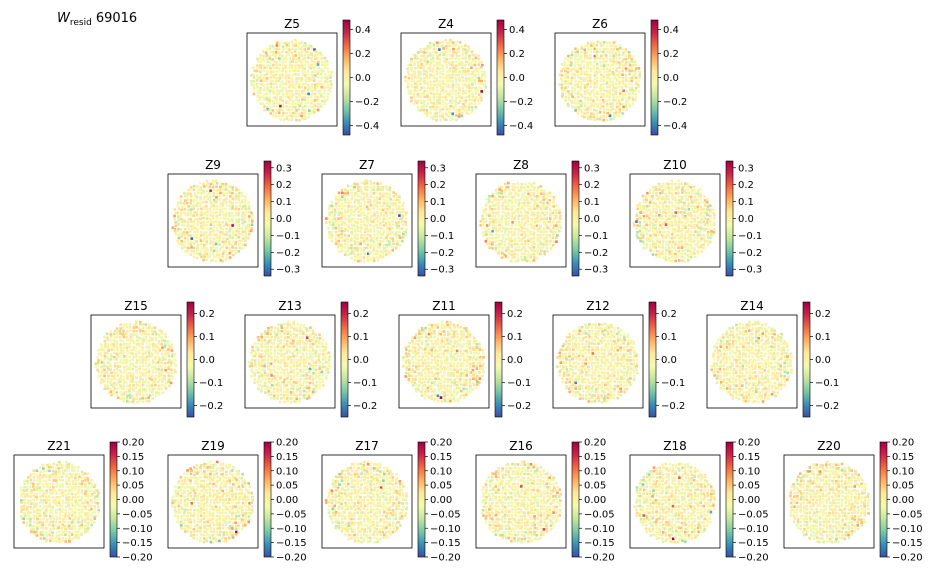  What do you see at coordinates (695, 217) in the screenshot?
I see `panel-z10: Z10 0.3 0.2 0.1 0.0 −0.1 −0.2 −0.3` at bounding box center [695, 217].